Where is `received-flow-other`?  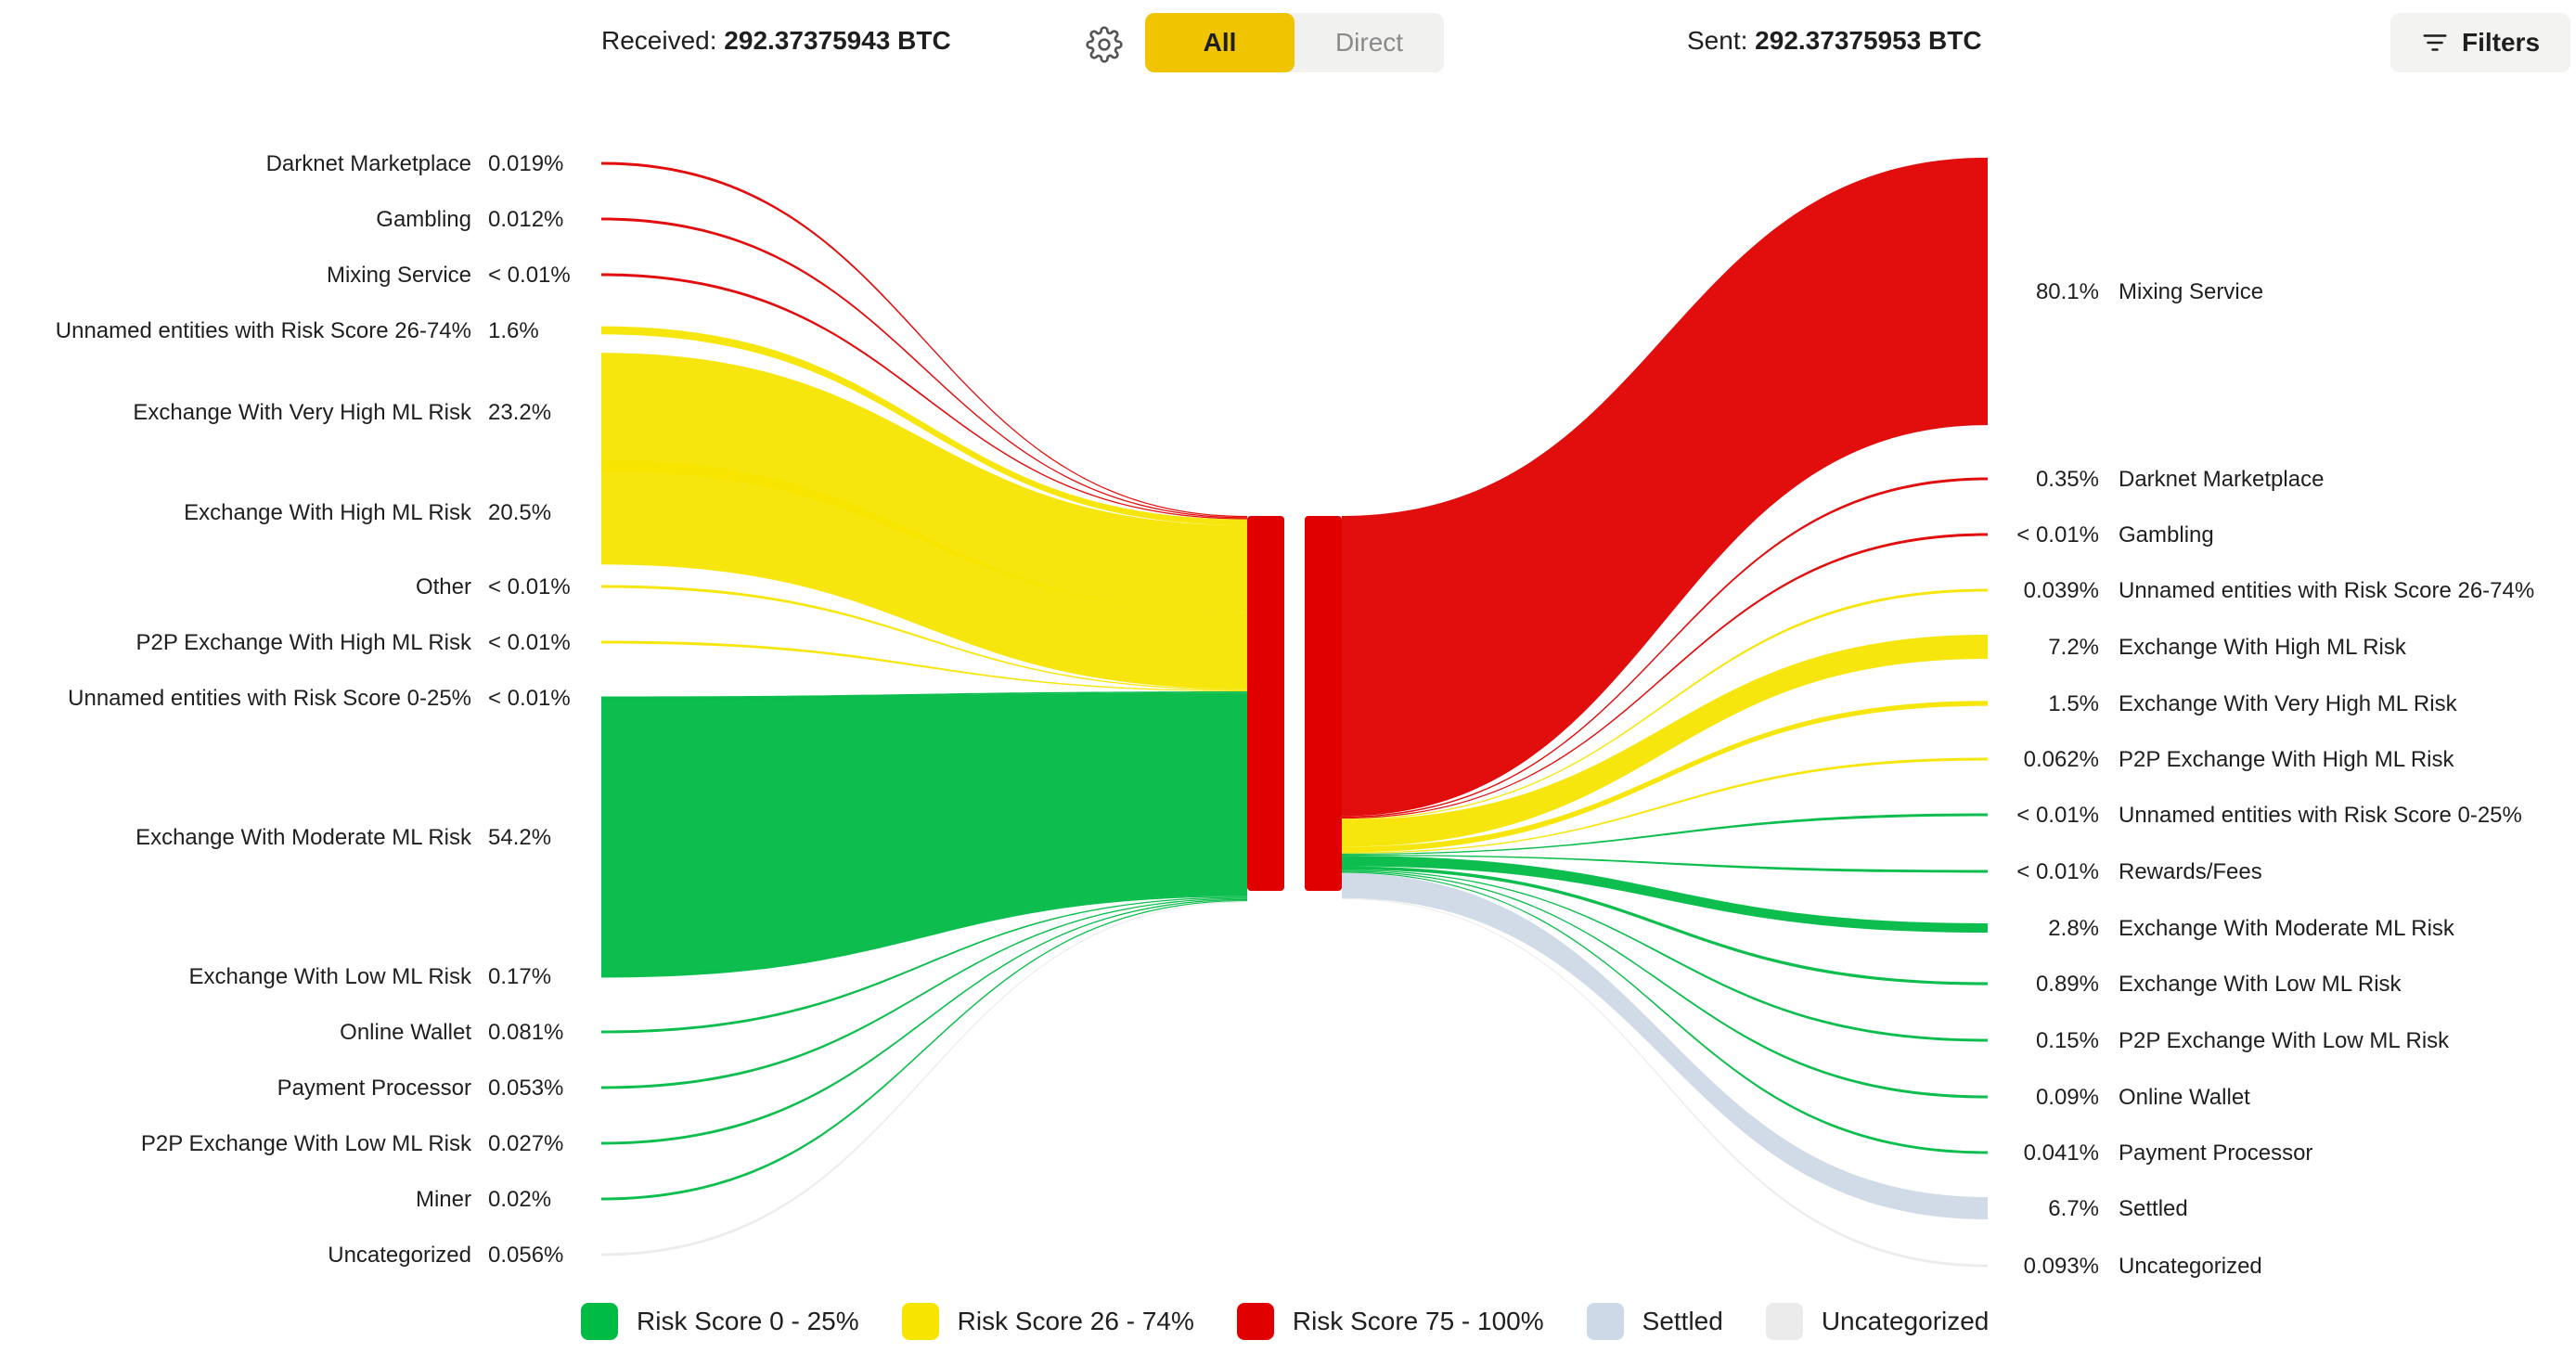 received-flow-other is located at coordinates (924, 638).